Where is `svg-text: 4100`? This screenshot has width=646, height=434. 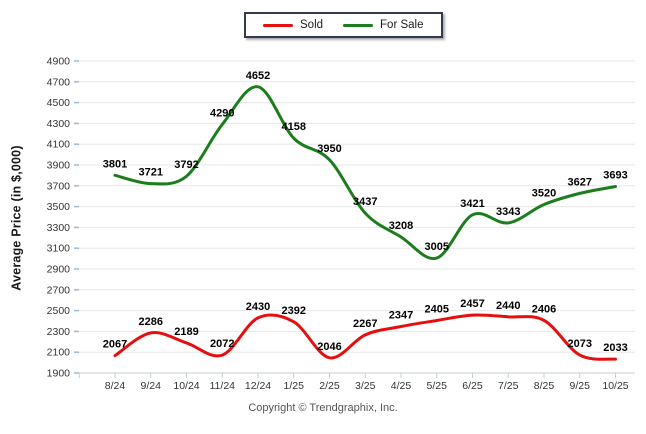
svg-text: 4100 is located at coordinates (59, 145).